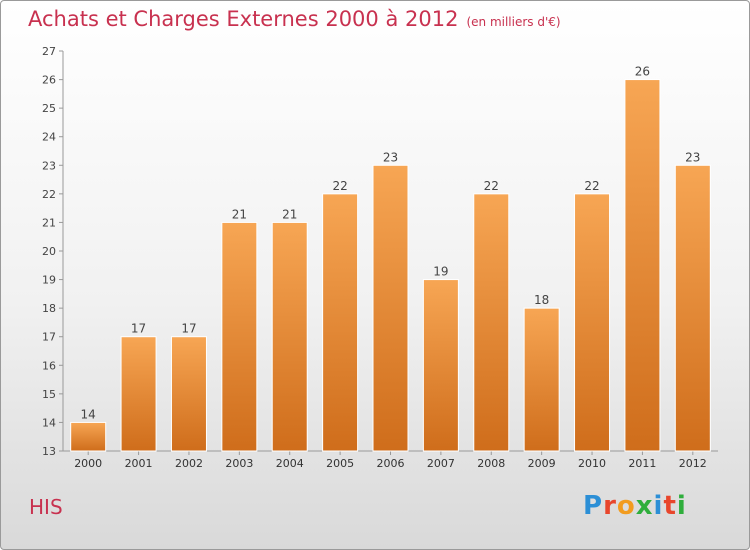  Describe the element at coordinates (49, 337) in the screenshot. I see `y-tick-label: 17` at that location.